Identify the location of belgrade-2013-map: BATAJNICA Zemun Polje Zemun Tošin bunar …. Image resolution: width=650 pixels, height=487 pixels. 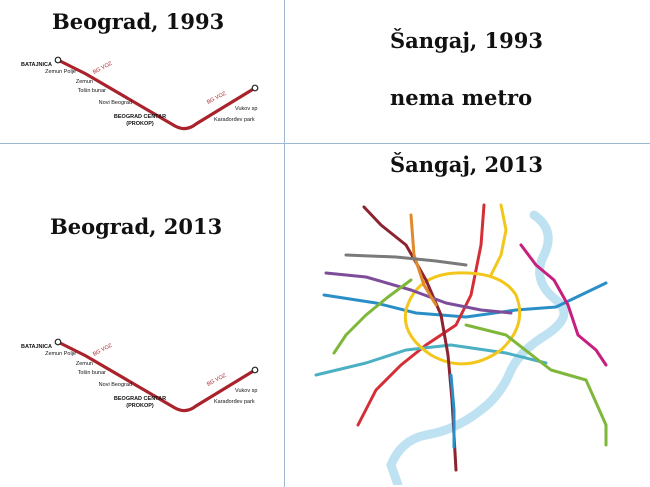
(140, 375).